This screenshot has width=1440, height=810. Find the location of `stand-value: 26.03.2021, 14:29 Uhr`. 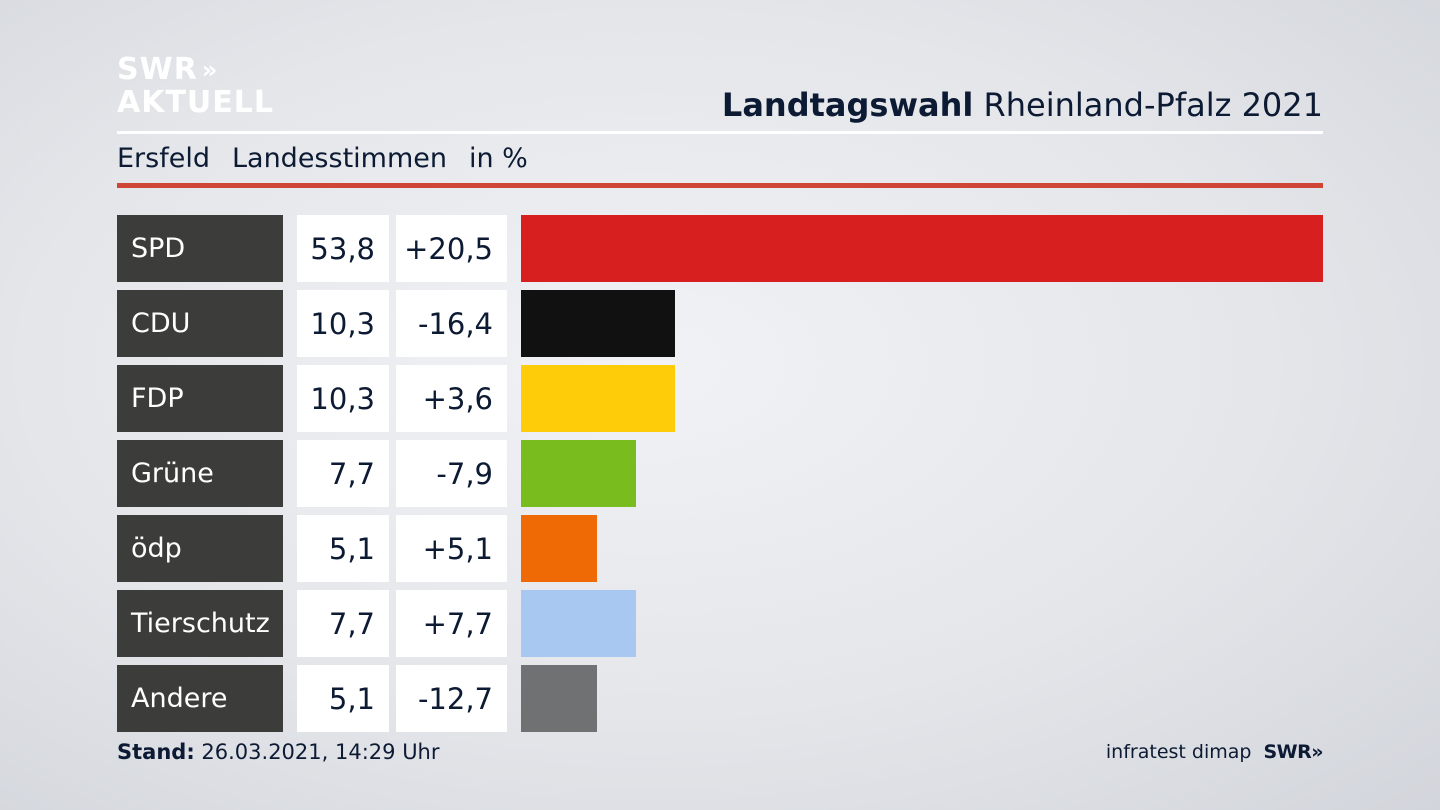

stand-value: 26.03.2021, 14:29 Uhr is located at coordinates (320, 752).